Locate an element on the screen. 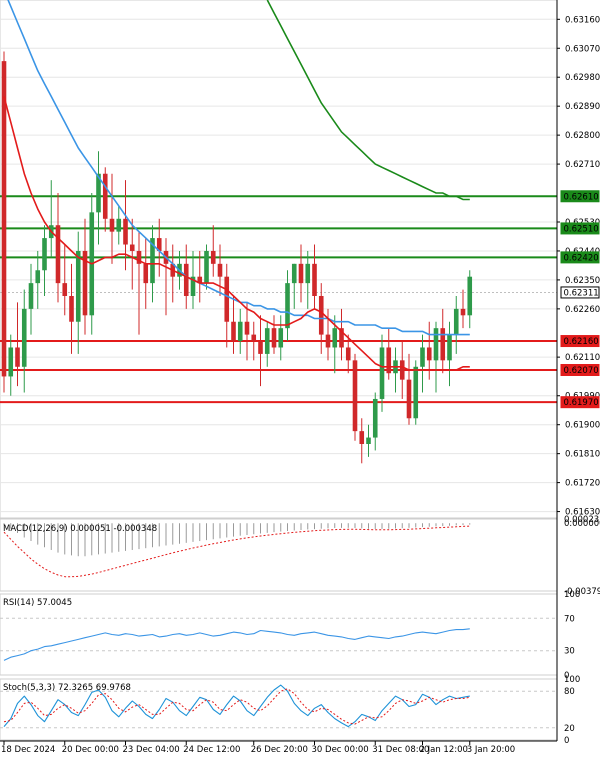 The height and width of the screenshot is (761, 600). price-tick-label: 0.61720 is located at coordinates (582, 484).